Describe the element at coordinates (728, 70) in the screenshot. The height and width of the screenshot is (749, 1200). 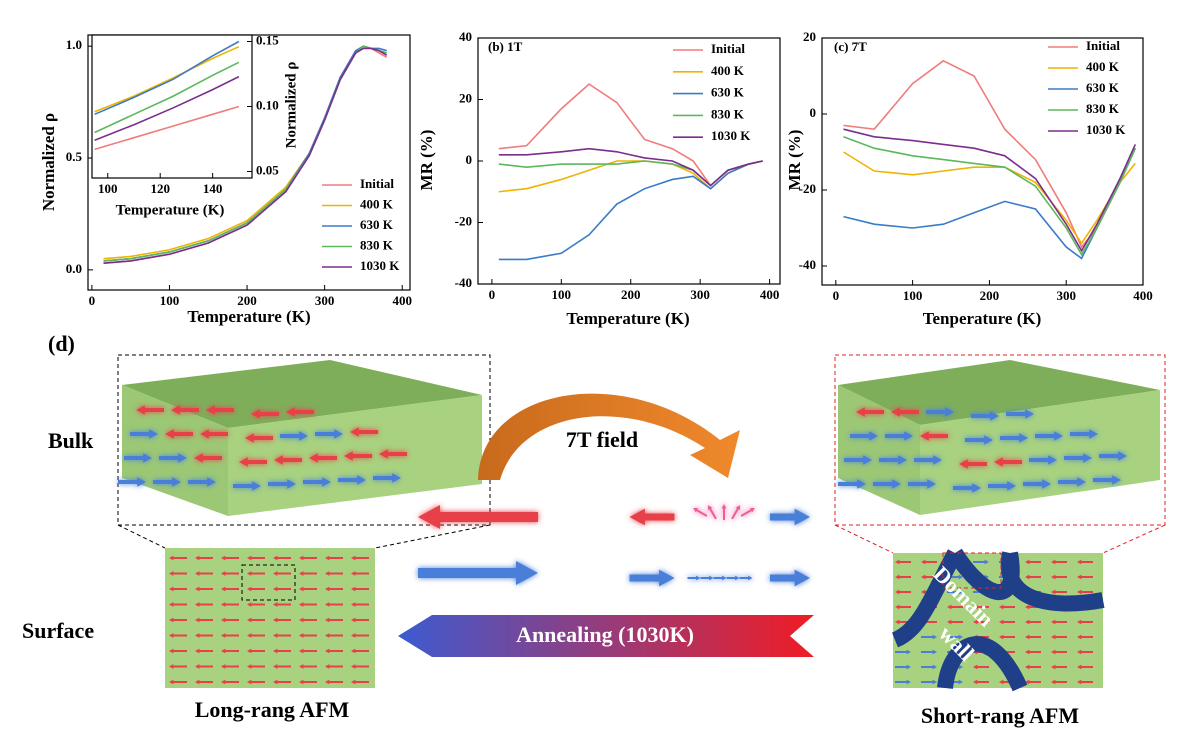
I see `legend-label: 400 K` at that location.